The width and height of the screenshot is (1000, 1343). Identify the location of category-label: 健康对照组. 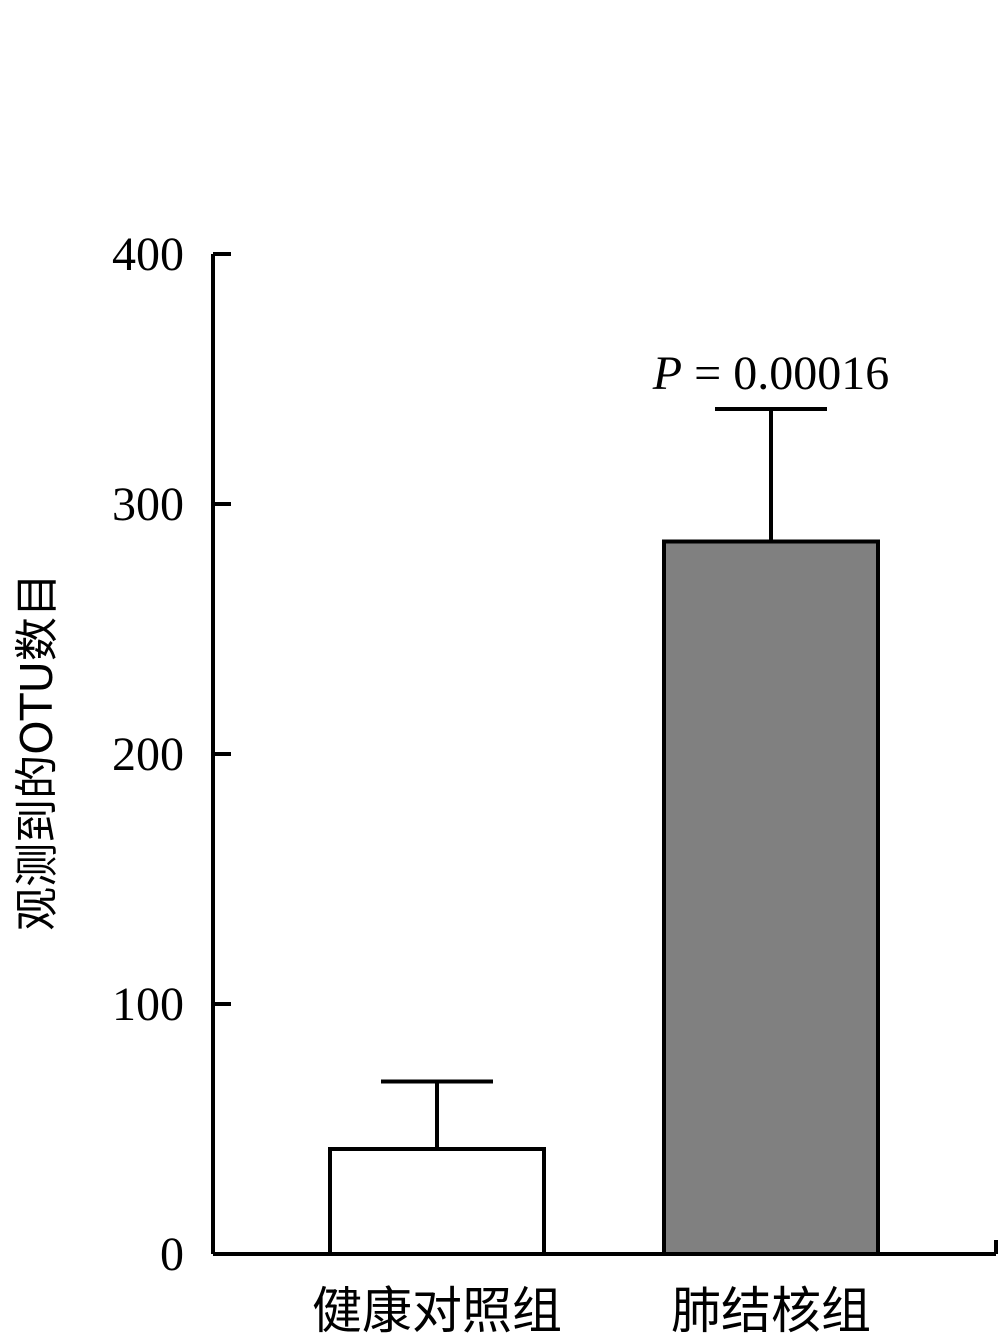
(437, 1311).